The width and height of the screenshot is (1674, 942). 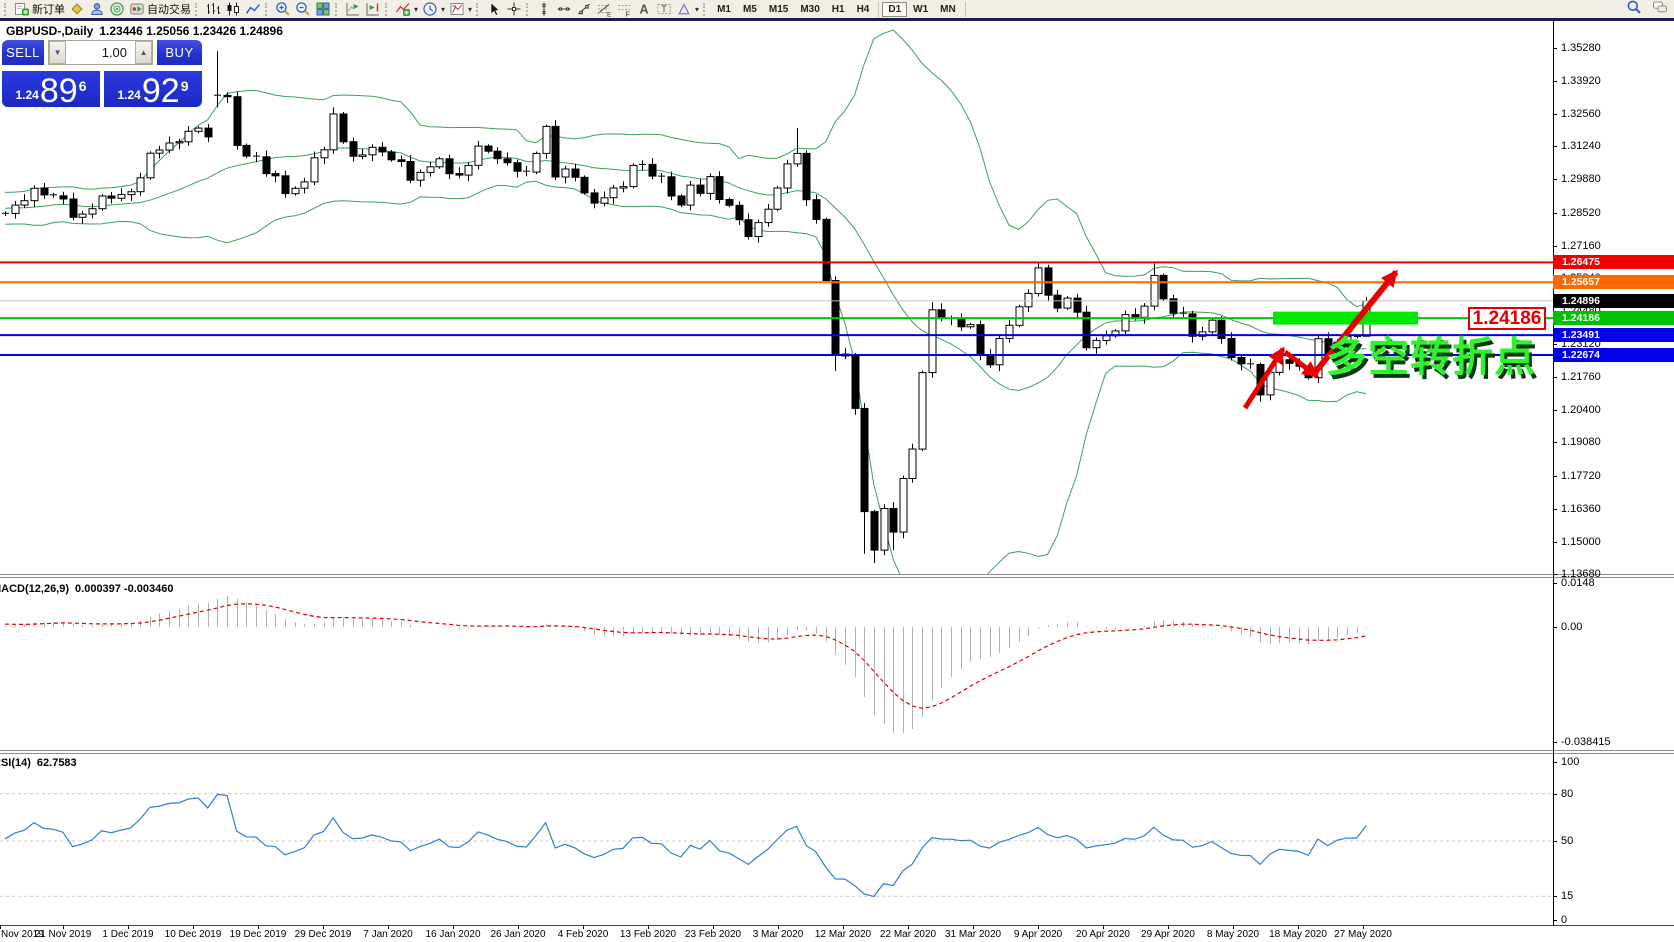 What do you see at coordinates (373, 9) in the screenshot?
I see `chart-shift-button` at bounding box center [373, 9].